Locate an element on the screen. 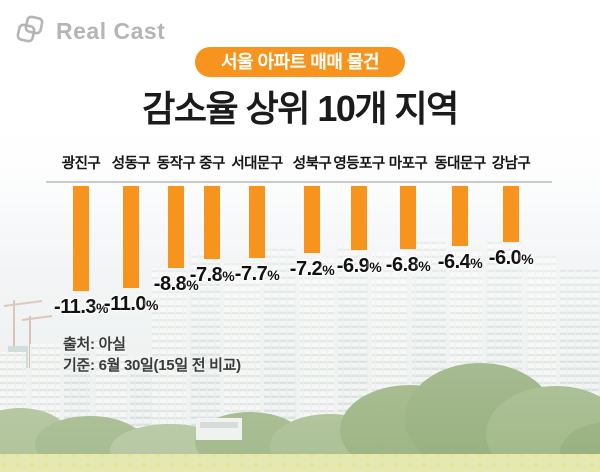 The height and width of the screenshot is (472, 600). bar-value-number: -11.3 is located at coordinates (75, 307).